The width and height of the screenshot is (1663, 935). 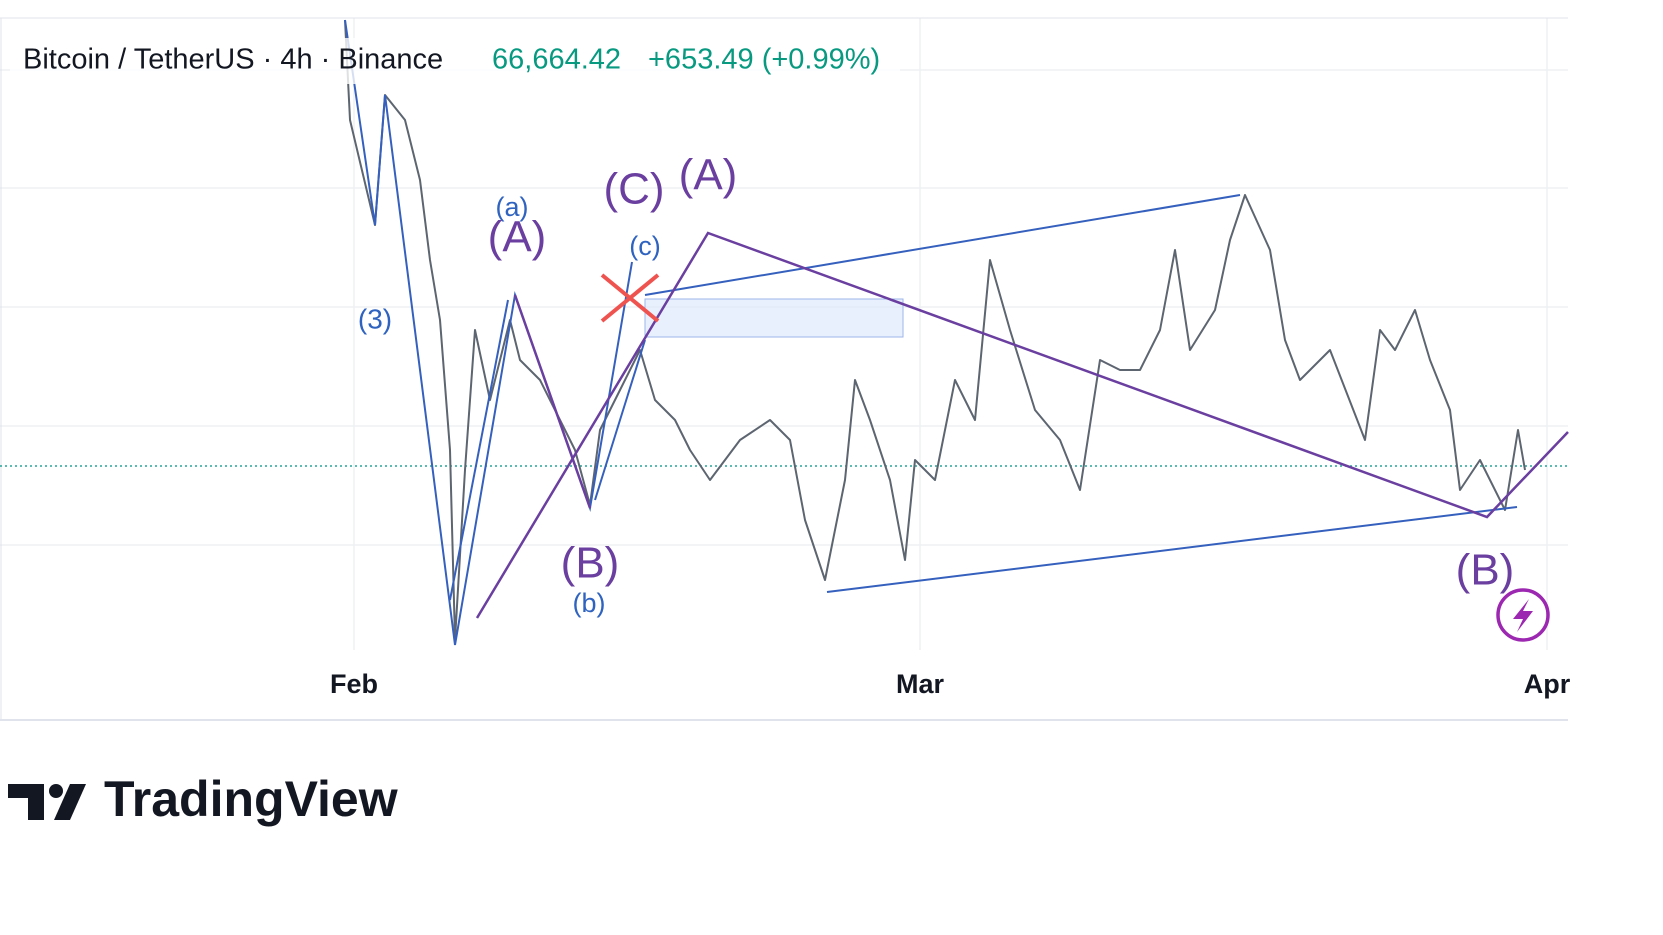 I want to click on wave-label: (3), so click(x=375, y=318).